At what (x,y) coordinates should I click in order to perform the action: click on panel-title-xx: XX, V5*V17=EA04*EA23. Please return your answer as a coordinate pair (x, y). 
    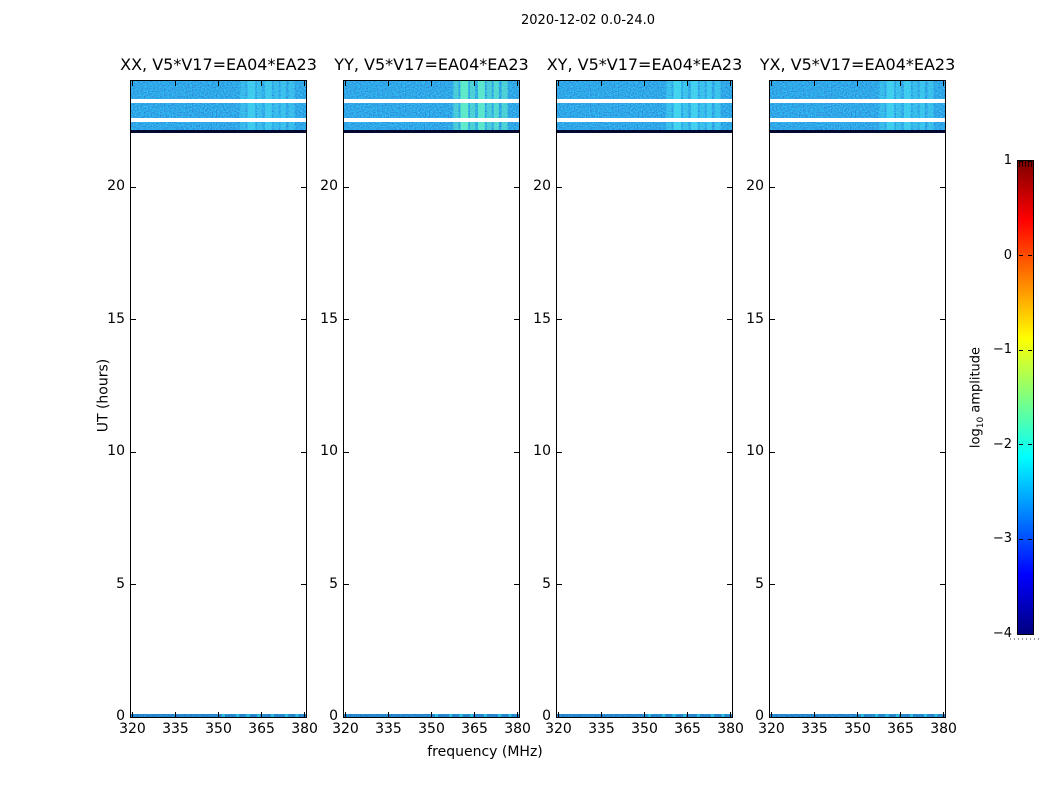
    Looking at the image, I should click on (218, 64).